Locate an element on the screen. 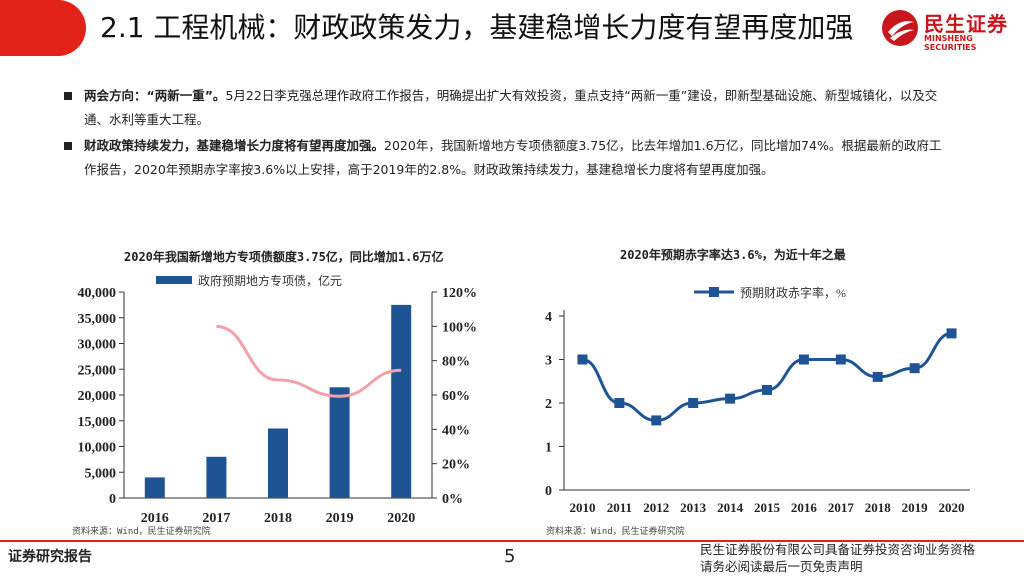  footer-qualification: 民生证券股份有限公司具备证券投资咨询业务资格 is located at coordinates (838, 549).